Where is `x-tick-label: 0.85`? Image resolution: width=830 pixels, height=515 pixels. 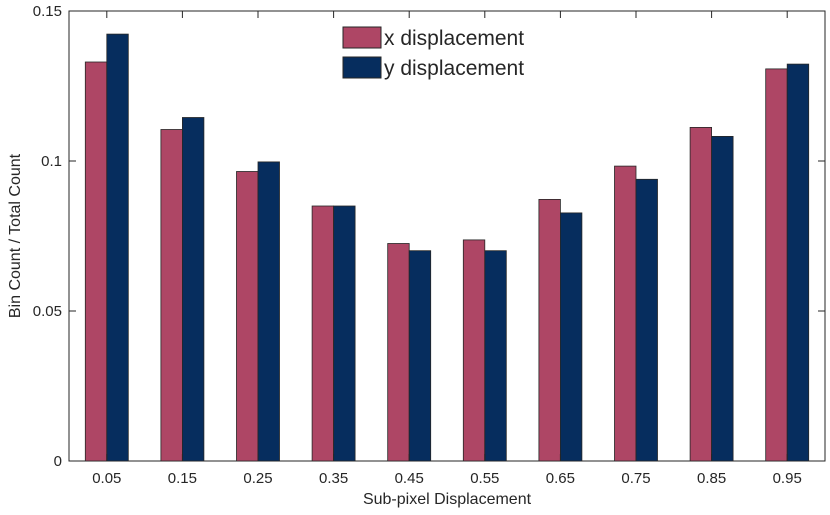 x-tick-label: 0.85 is located at coordinates (711, 478).